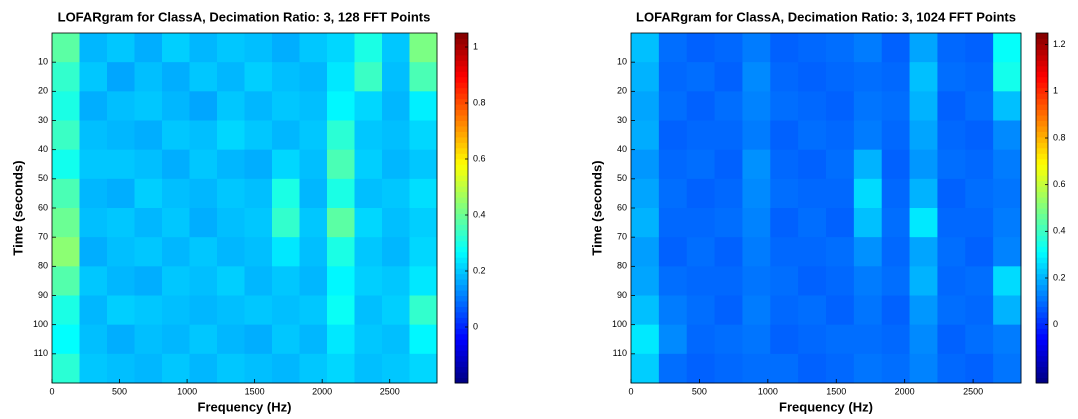 The height and width of the screenshot is (419, 1078). Describe the element at coordinates (322, 391) in the screenshot. I see `x-tick-label: 2000` at that location.